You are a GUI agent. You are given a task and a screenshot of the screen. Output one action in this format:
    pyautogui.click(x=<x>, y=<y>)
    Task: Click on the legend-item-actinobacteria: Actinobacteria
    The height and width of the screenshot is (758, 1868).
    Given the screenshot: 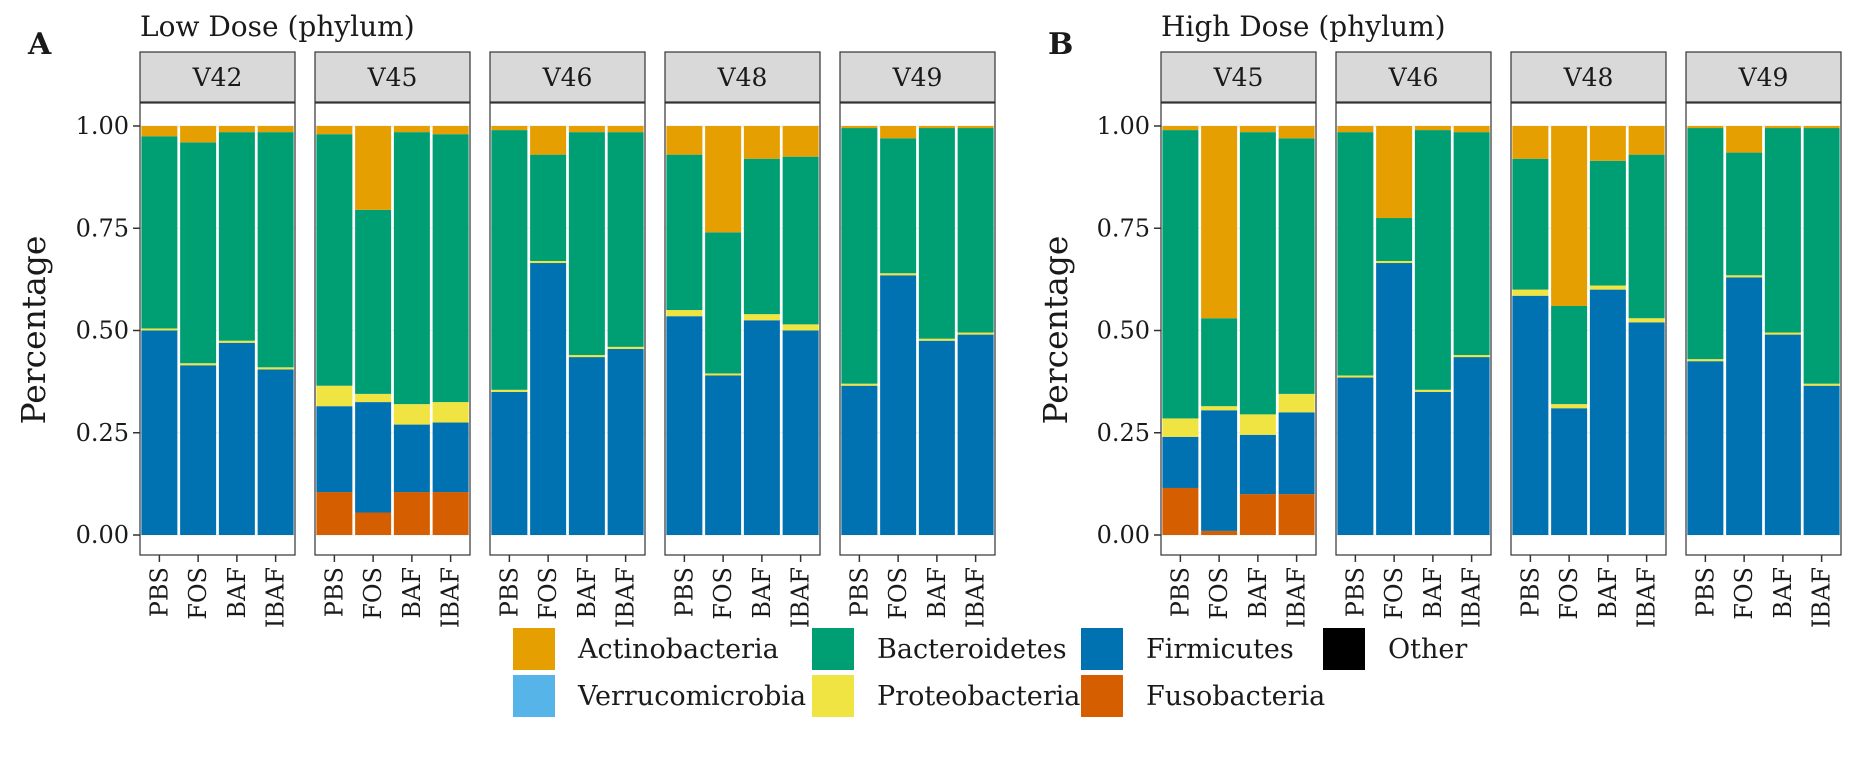 What is the action you would take?
    pyautogui.click(x=646, y=649)
    